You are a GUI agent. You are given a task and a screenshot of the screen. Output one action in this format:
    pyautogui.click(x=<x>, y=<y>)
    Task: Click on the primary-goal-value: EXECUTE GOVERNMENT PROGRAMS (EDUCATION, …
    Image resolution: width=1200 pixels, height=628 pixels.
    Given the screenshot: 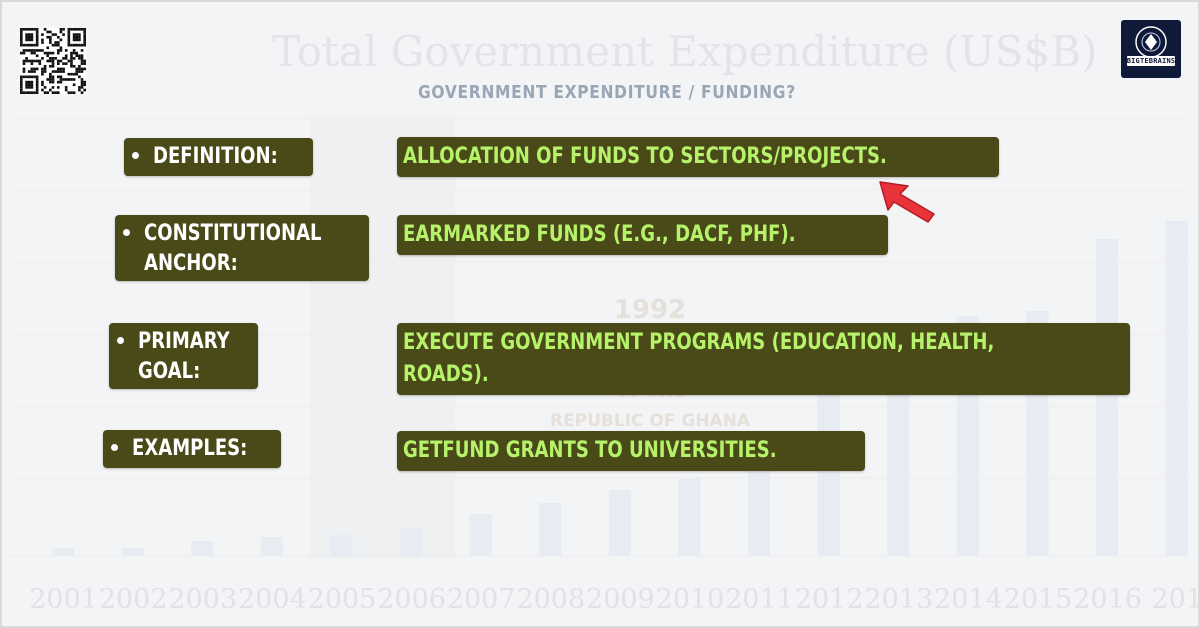 What is the action you would take?
    pyautogui.click(x=764, y=359)
    